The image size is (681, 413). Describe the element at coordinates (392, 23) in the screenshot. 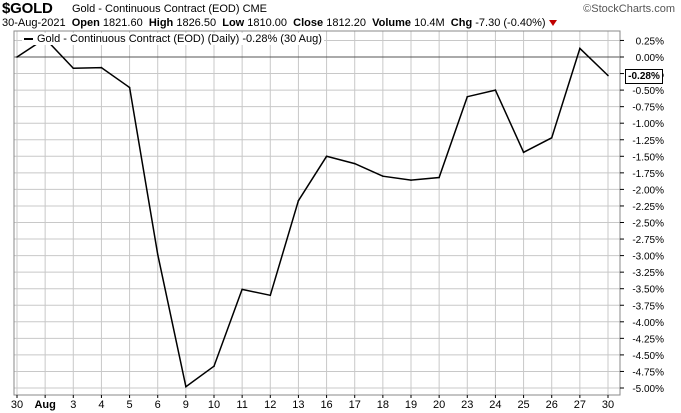

I see `volume-label: Volume` at that location.